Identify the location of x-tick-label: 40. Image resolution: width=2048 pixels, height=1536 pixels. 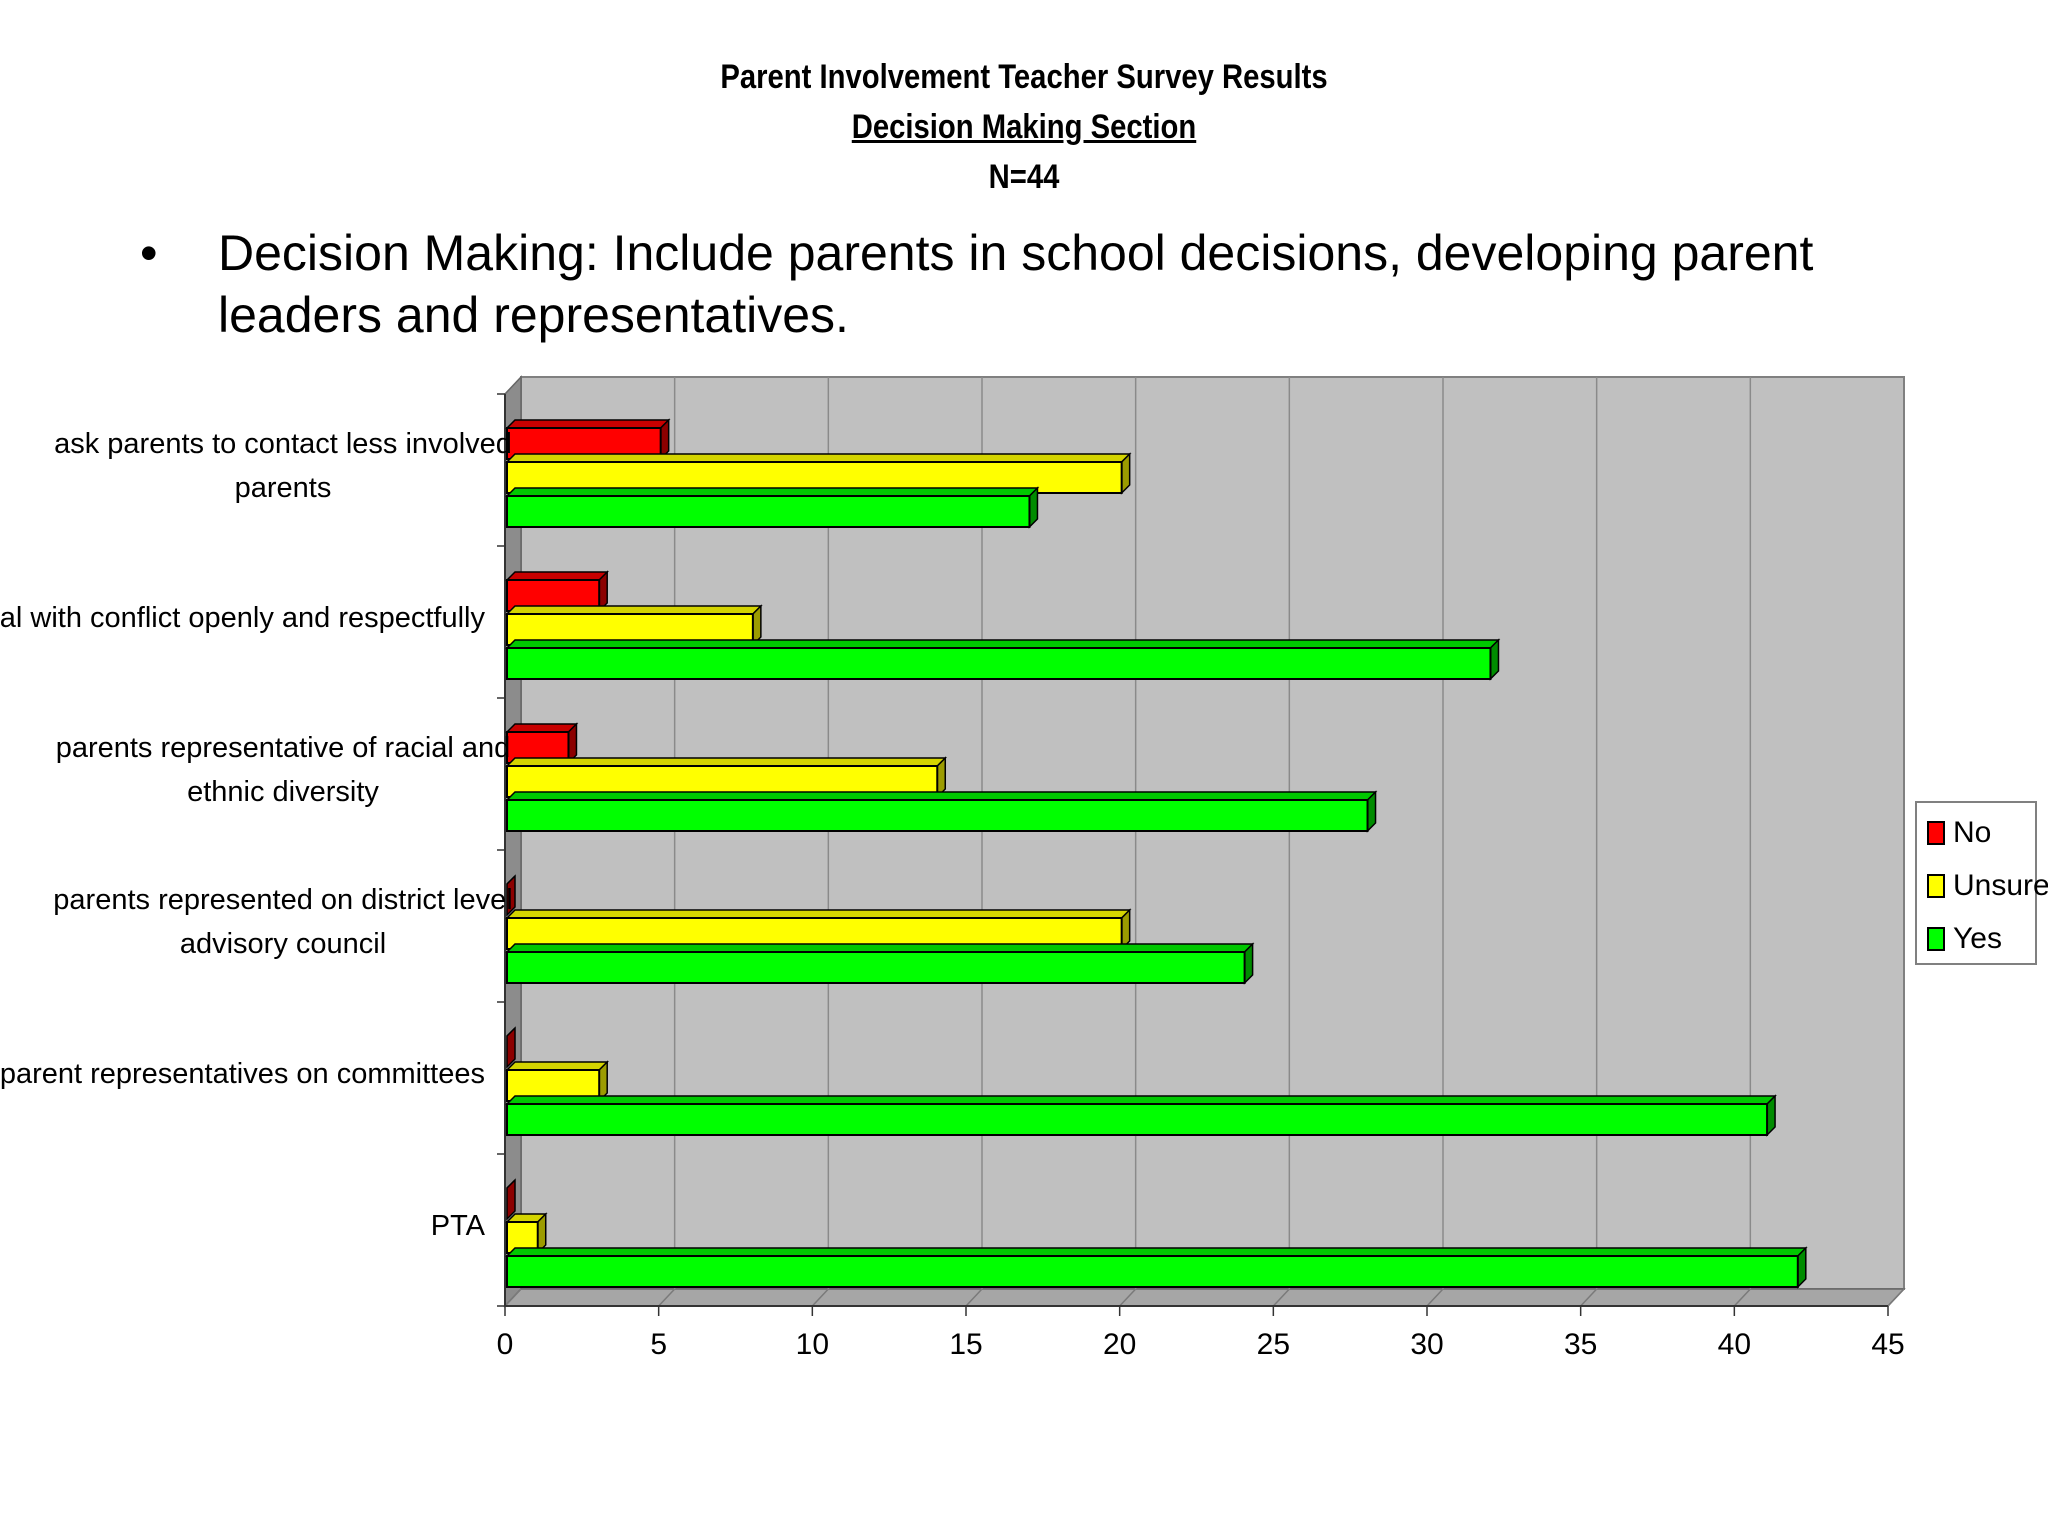
(1734, 1344).